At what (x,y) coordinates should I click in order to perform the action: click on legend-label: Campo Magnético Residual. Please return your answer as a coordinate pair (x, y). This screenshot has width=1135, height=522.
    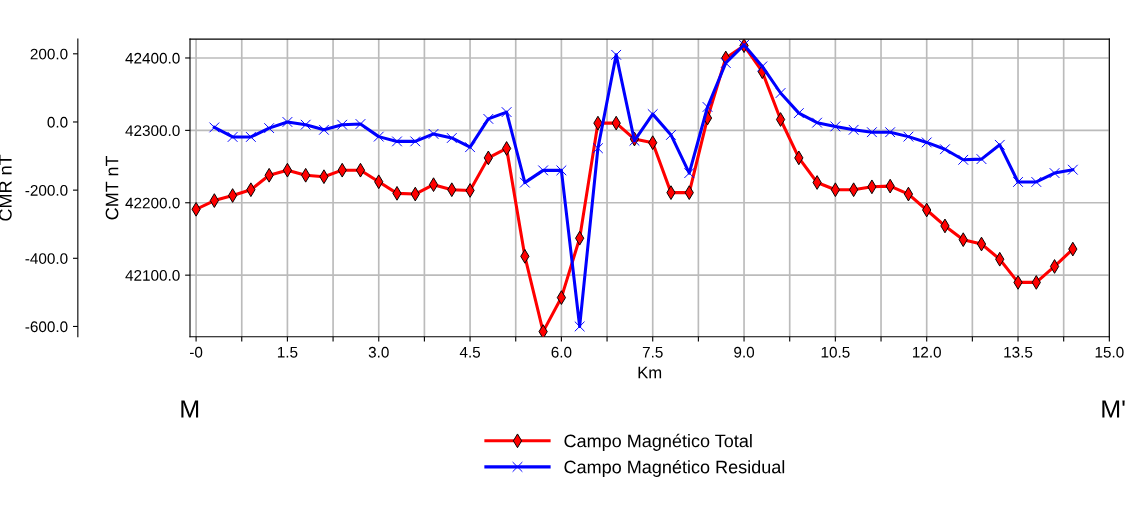
    Looking at the image, I should click on (674, 468).